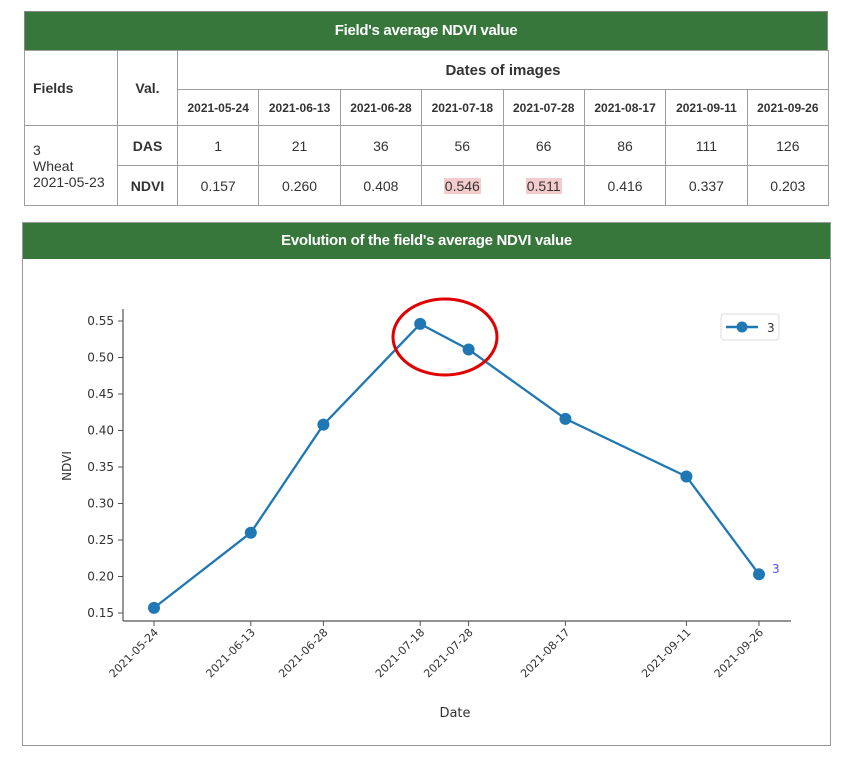 This screenshot has width=857, height=762. What do you see at coordinates (625, 145) in the screenshot?
I see `das-value: 86` at bounding box center [625, 145].